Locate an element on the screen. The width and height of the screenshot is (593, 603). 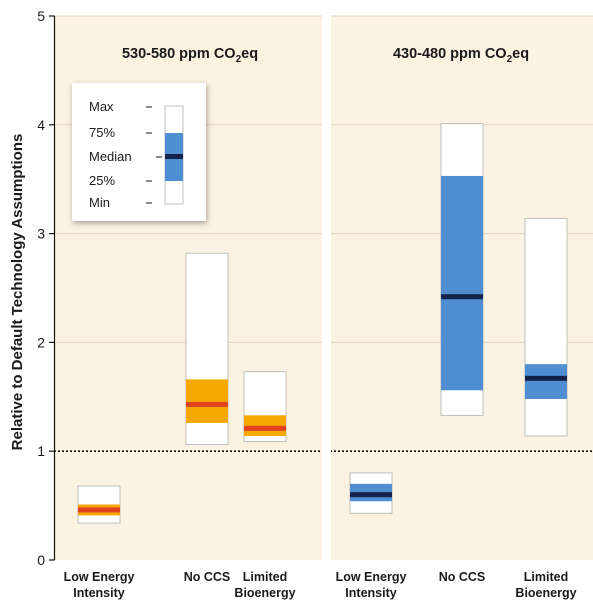
y-tick-label: 3 is located at coordinates (41, 234).